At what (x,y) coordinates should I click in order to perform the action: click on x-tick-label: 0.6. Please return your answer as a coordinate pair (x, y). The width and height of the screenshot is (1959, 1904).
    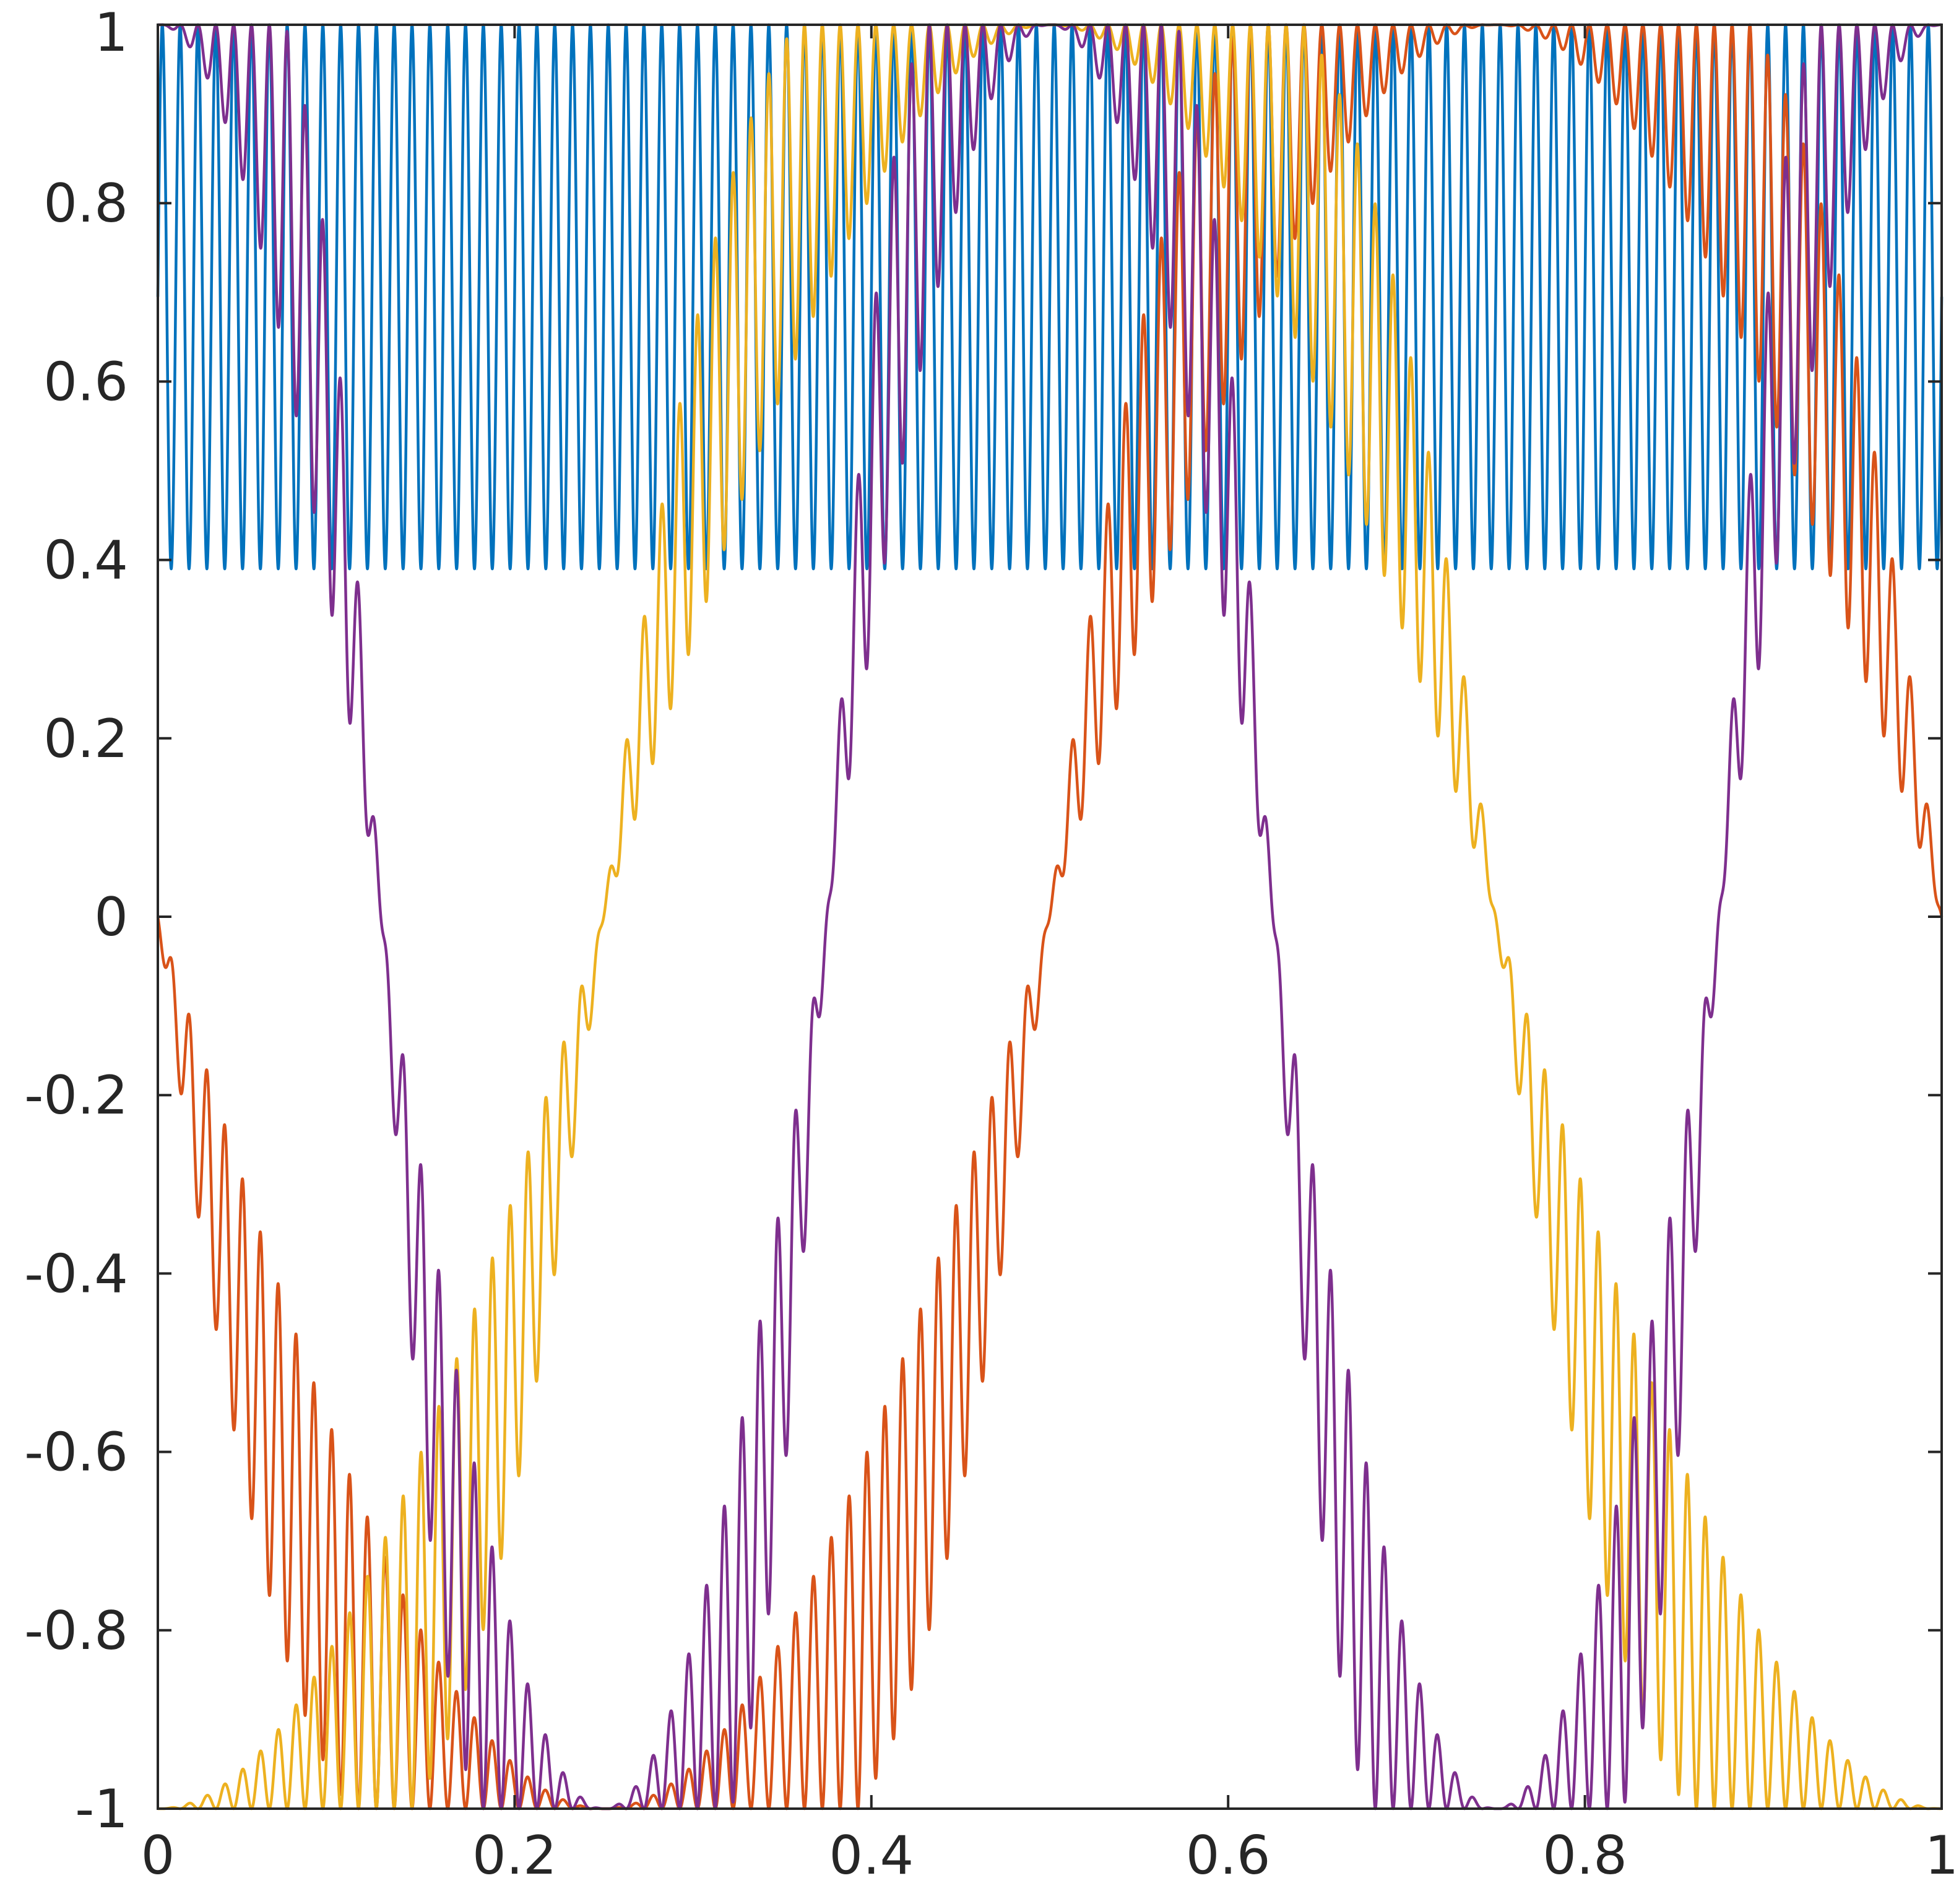
    Looking at the image, I should click on (1228, 1856).